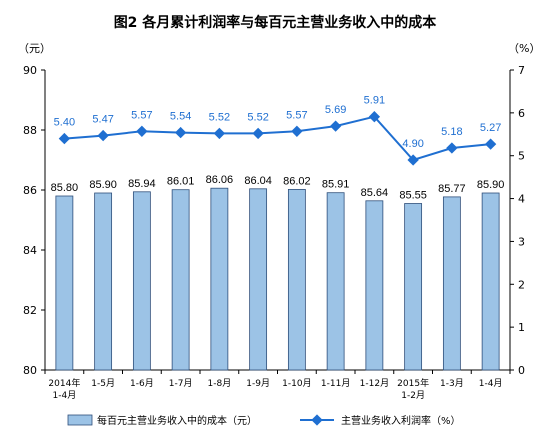  What do you see at coordinates (521, 327) in the screenshot?
I see `right-axis-tick-label: 1` at bounding box center [521, 327].